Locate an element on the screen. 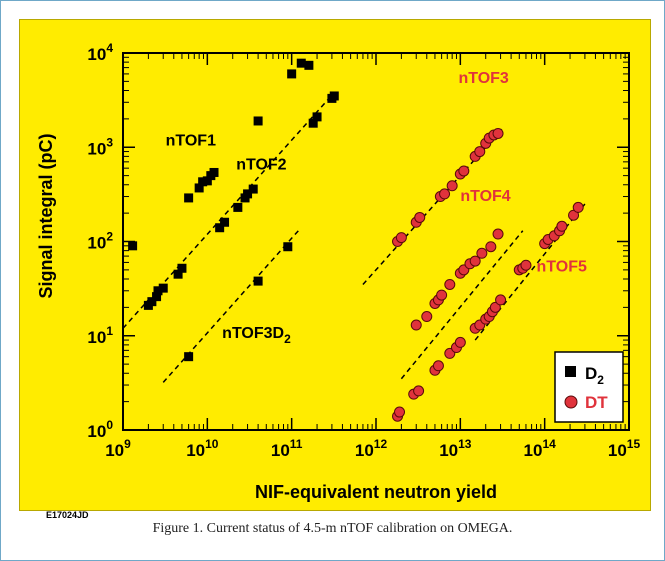 The height and width of the screenshot is (561, 665). figure-id: E17024JD is located at coordinates (67, 515).